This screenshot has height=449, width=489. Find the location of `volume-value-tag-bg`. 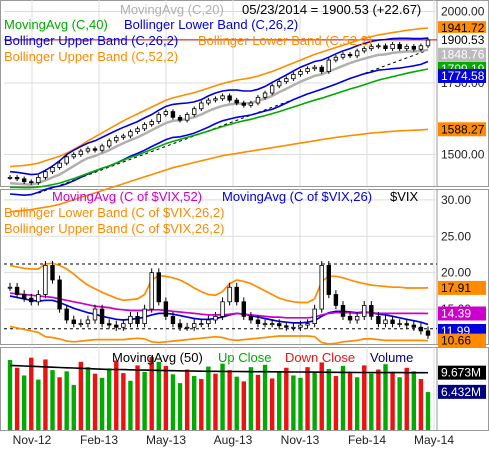

volume-value-tag-bg is located at coordinates (462, 372).